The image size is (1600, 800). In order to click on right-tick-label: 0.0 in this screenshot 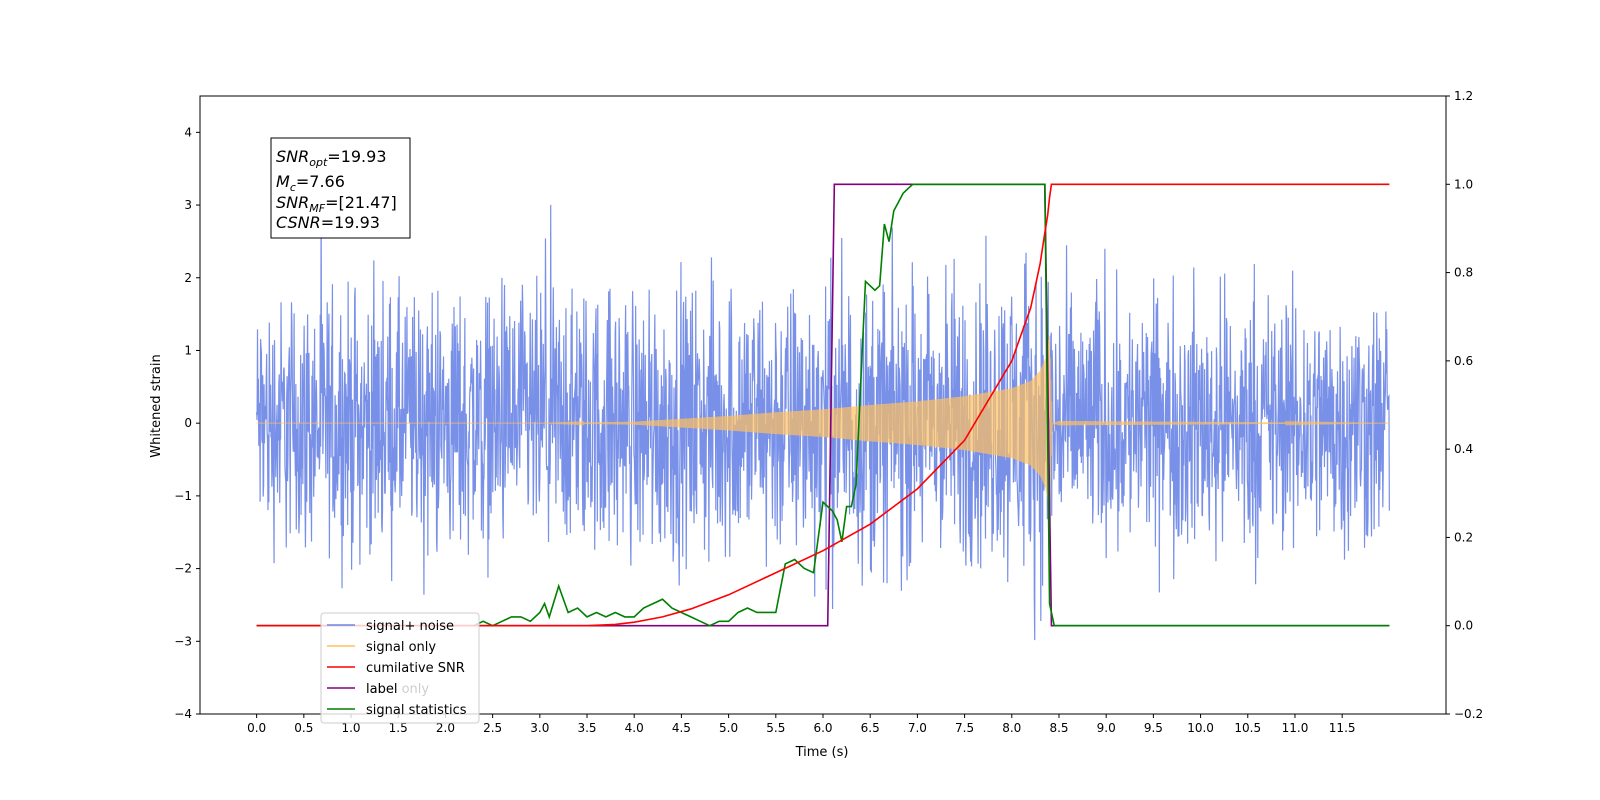, I will do `click(1463, 626)`.